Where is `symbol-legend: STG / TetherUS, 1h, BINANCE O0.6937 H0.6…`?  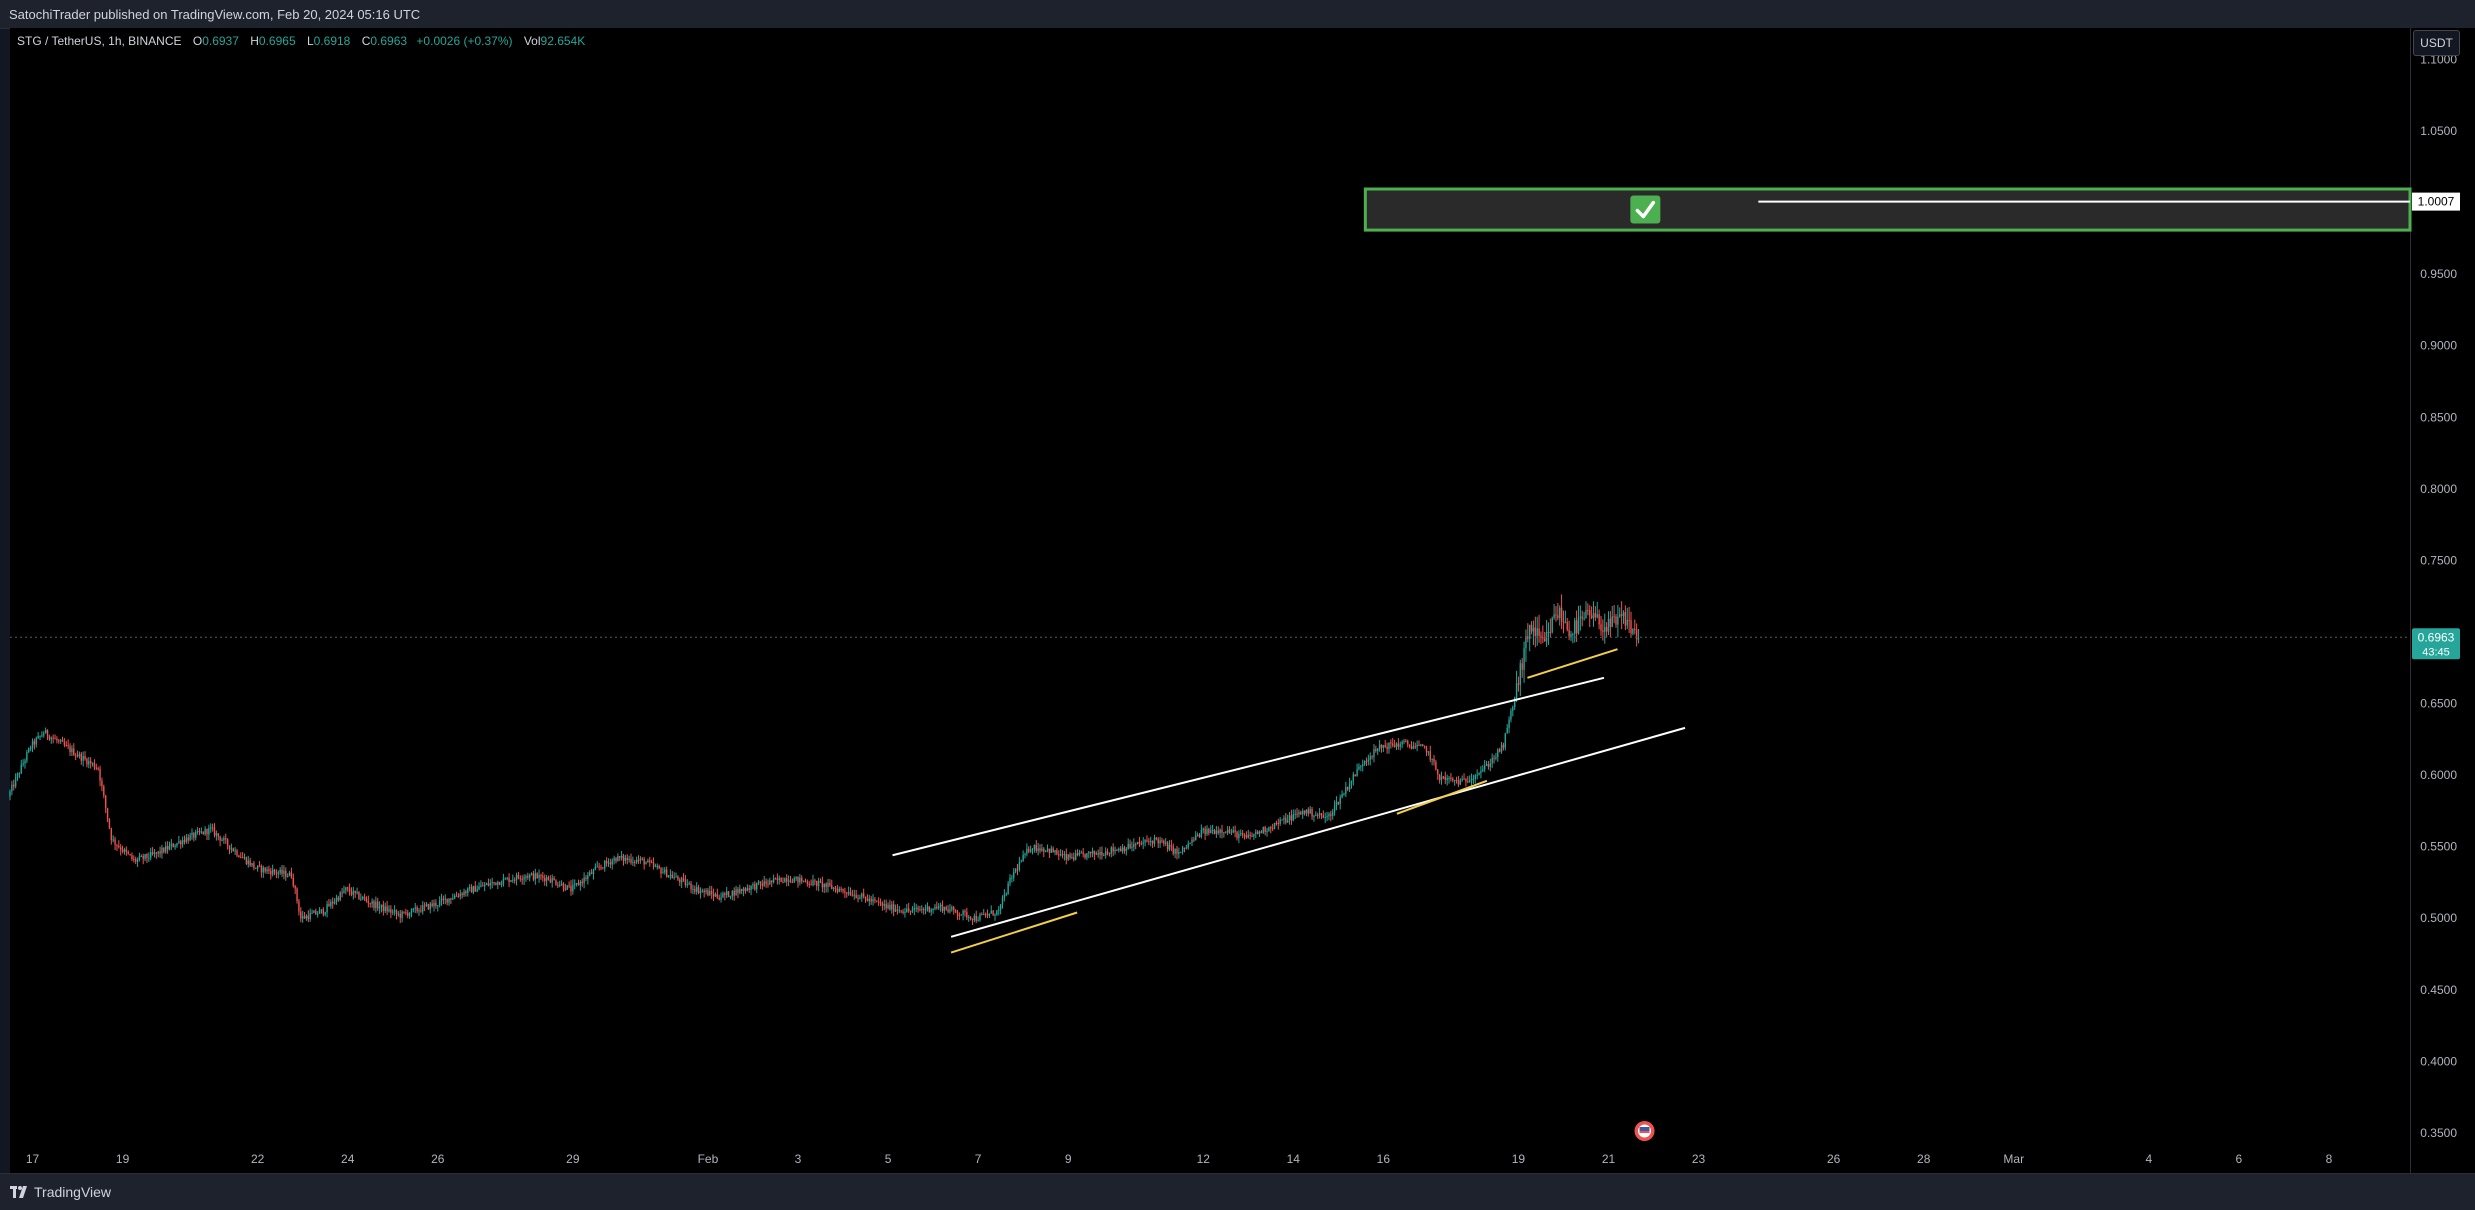
symbol-legend: STG / TetherUS, 1h, BINANCE O0.6937 H0.6… is located at coordinates (301, 41).